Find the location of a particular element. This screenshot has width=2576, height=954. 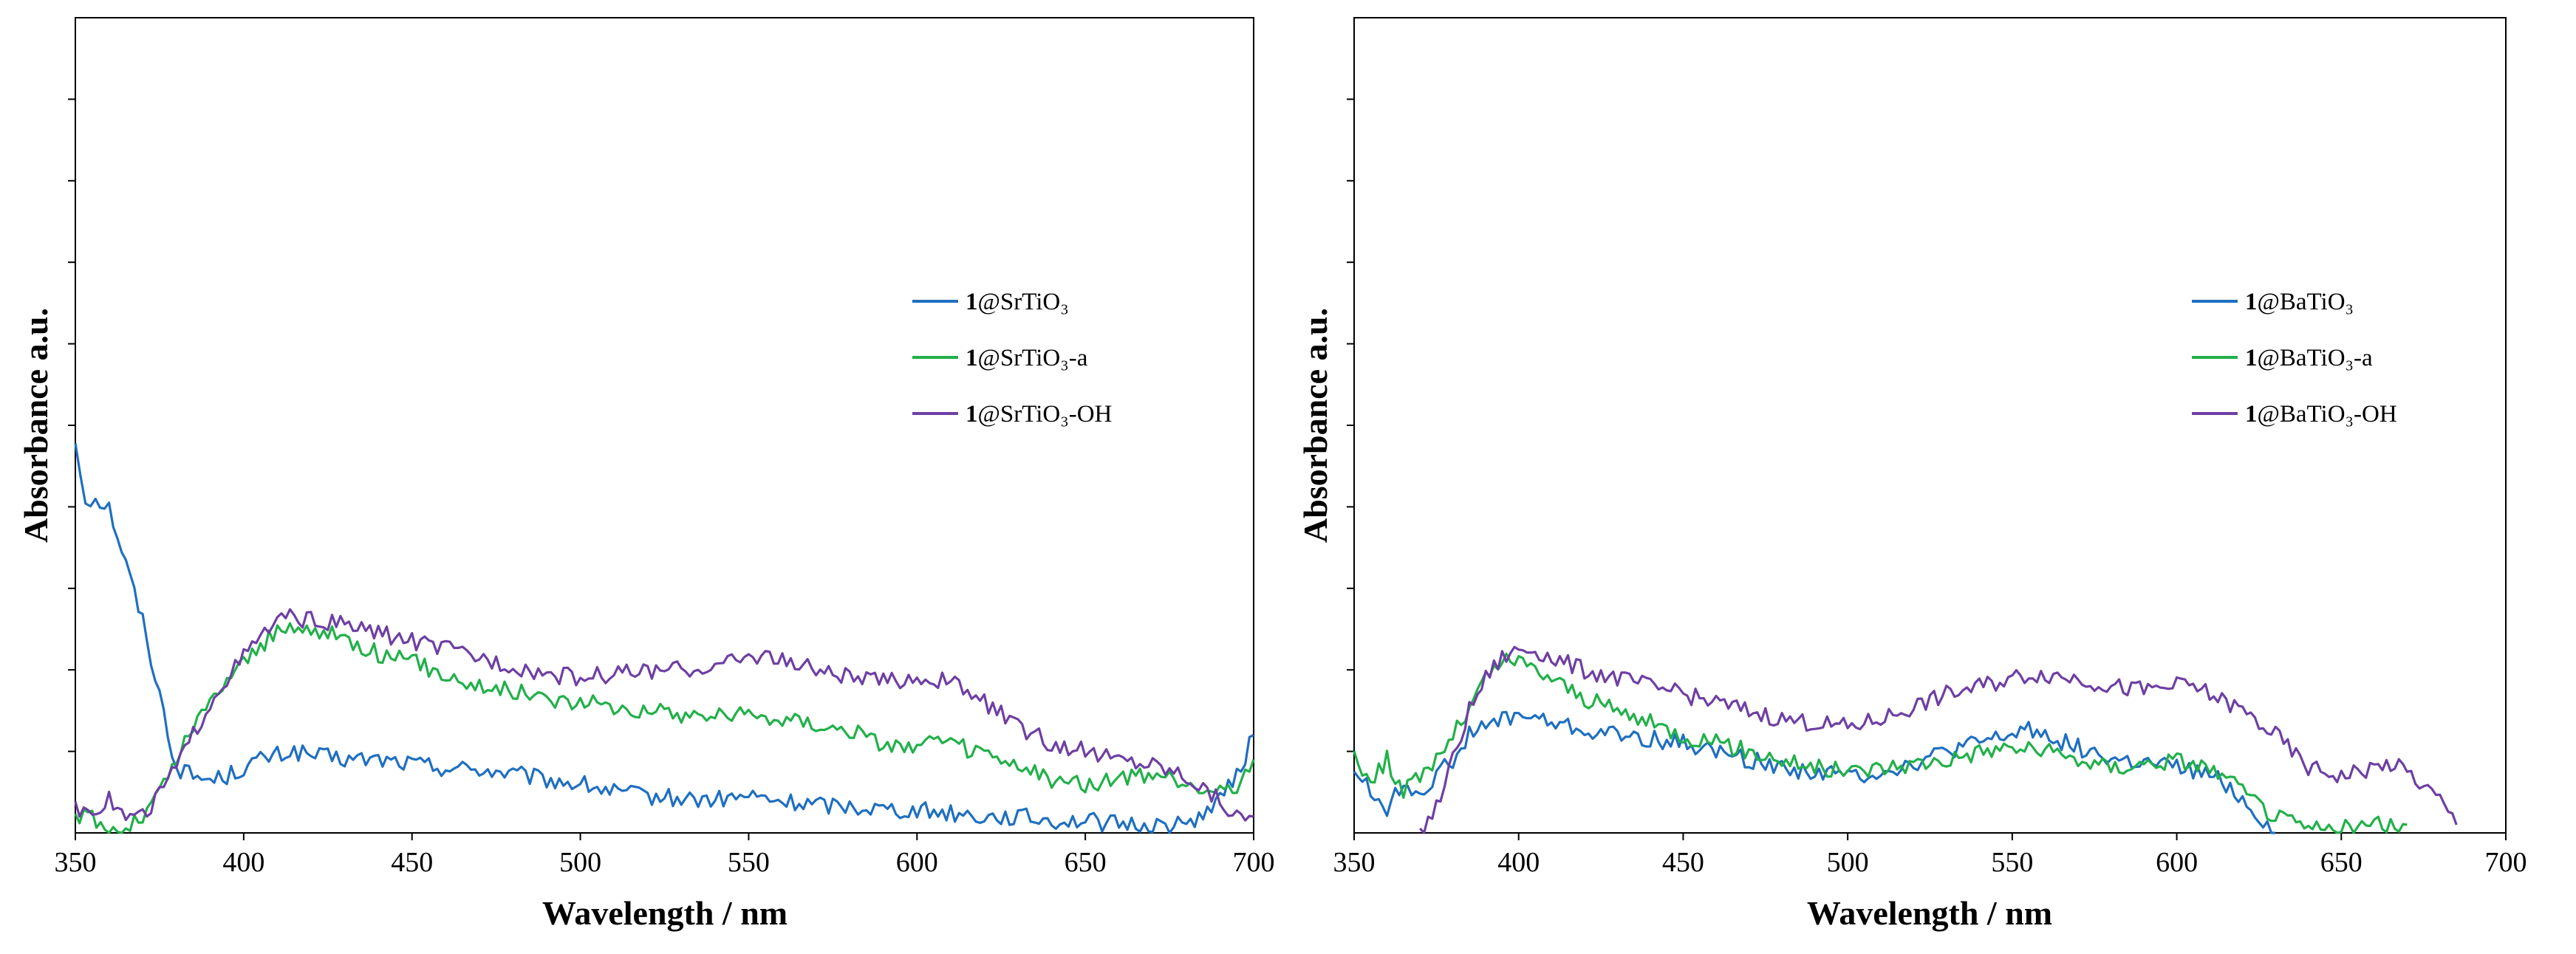

legend-label: 1@BaTiO₃-OH is located at coordinates (2321, 415).